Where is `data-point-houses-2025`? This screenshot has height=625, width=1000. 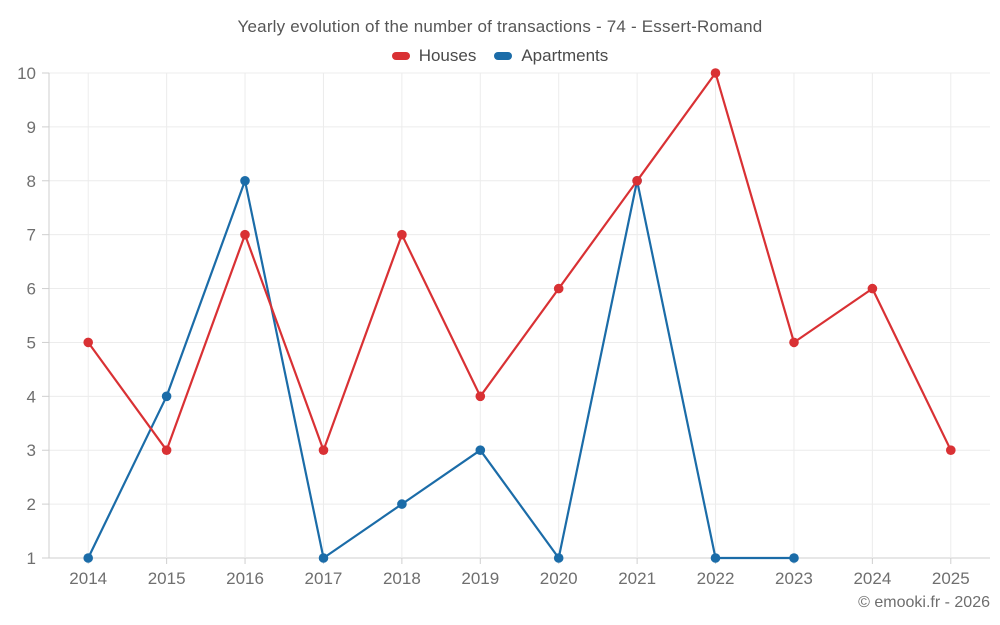 data-point-houses-2025 is located at coordinates (951, 450).